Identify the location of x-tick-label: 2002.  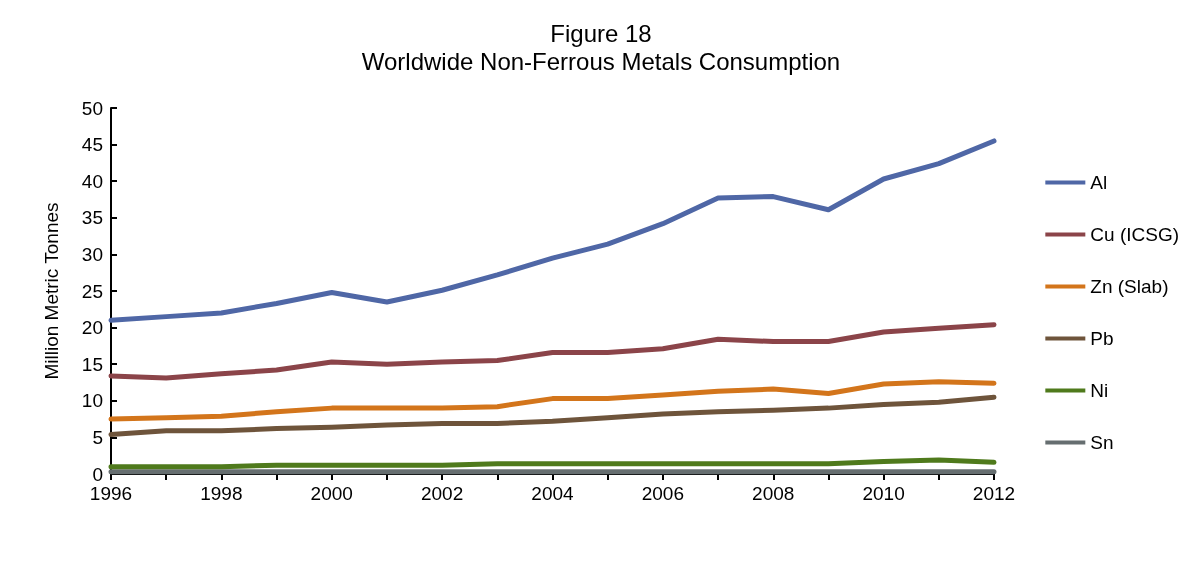
(442, 493).